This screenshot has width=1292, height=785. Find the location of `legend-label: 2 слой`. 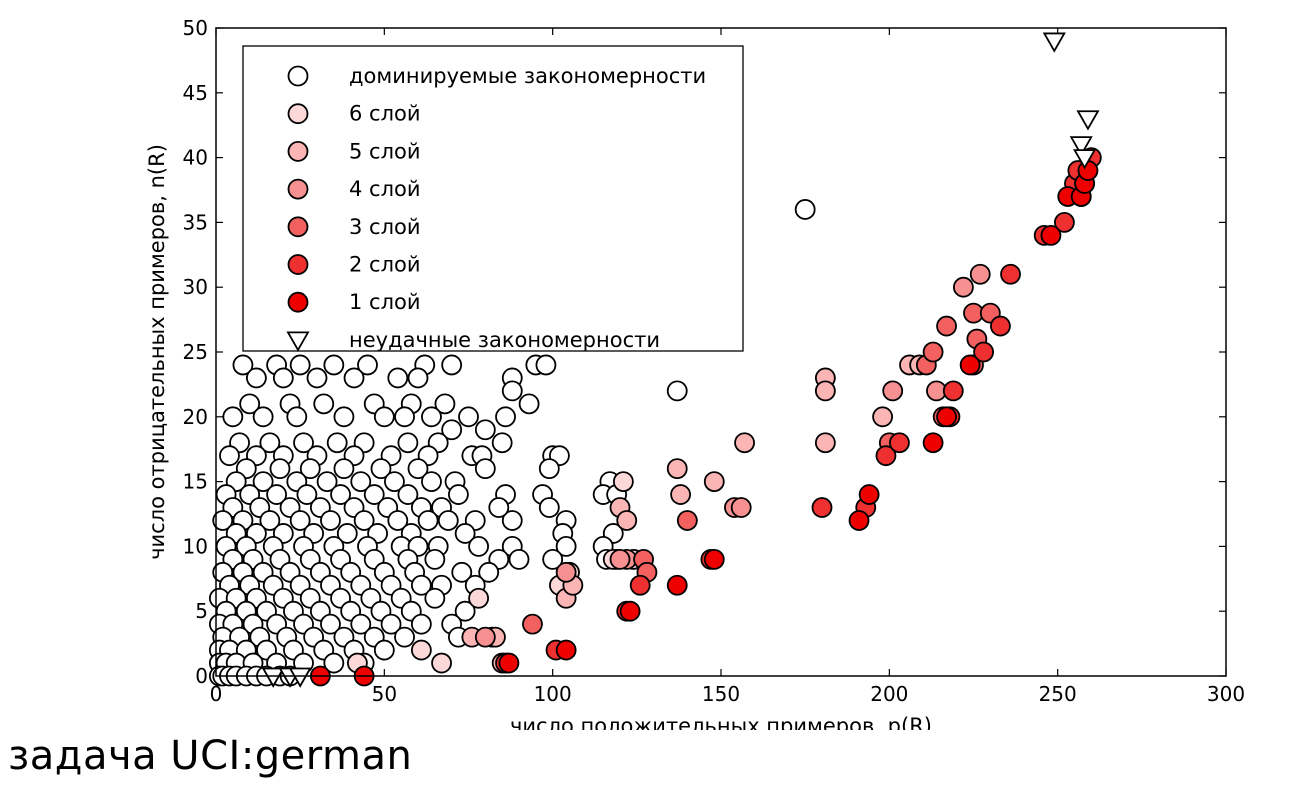

legend-label: 2 слой is located at coordinates (385, 265).